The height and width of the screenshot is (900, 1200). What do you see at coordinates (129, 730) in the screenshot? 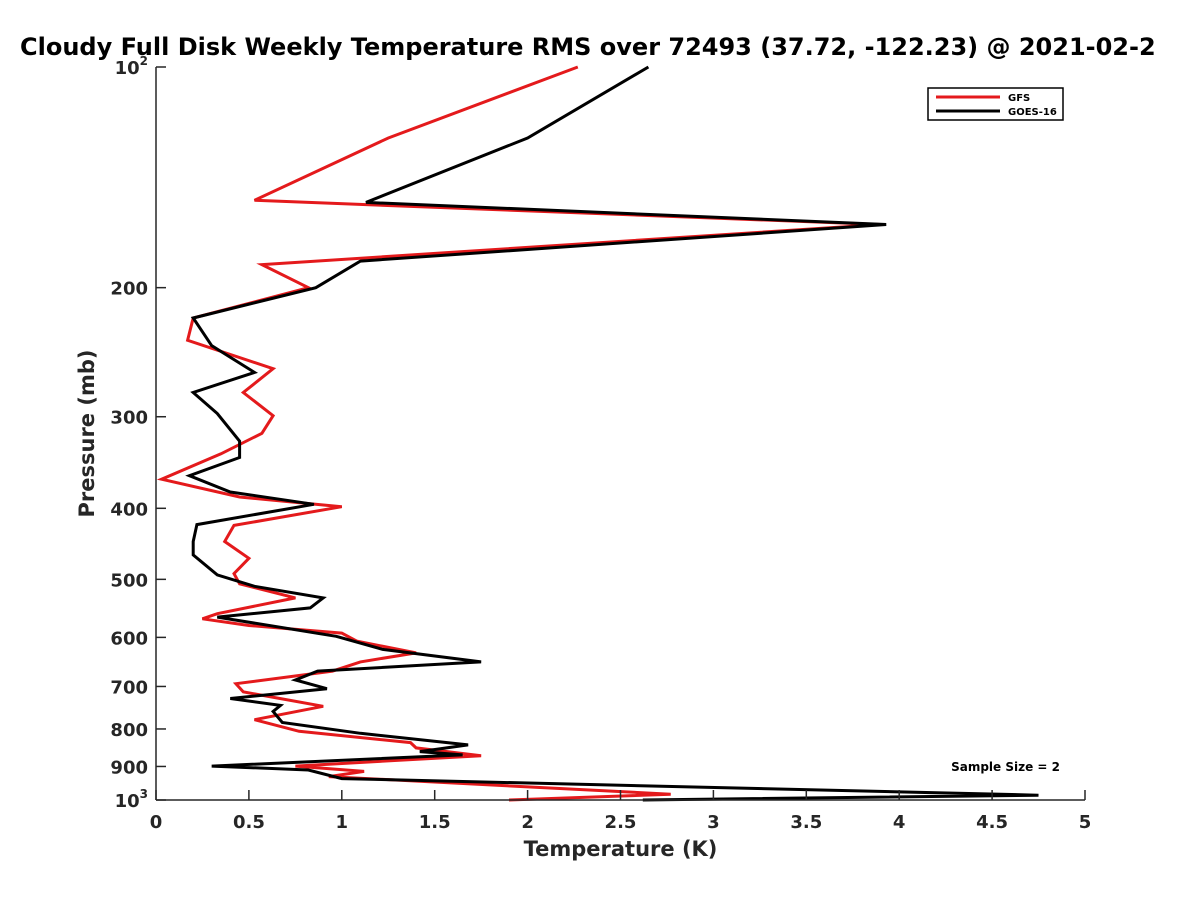
I see `y-tick-label: 800` at bounding box center [129, 730].